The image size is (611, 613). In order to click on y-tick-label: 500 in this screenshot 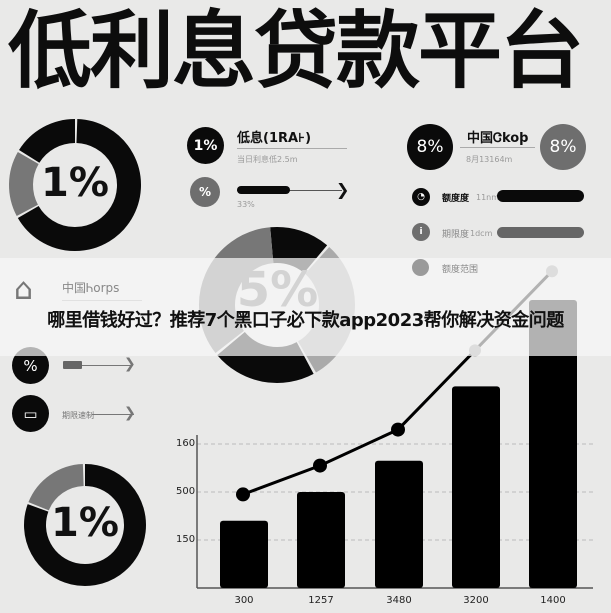, I will do `click(186, 491)`.